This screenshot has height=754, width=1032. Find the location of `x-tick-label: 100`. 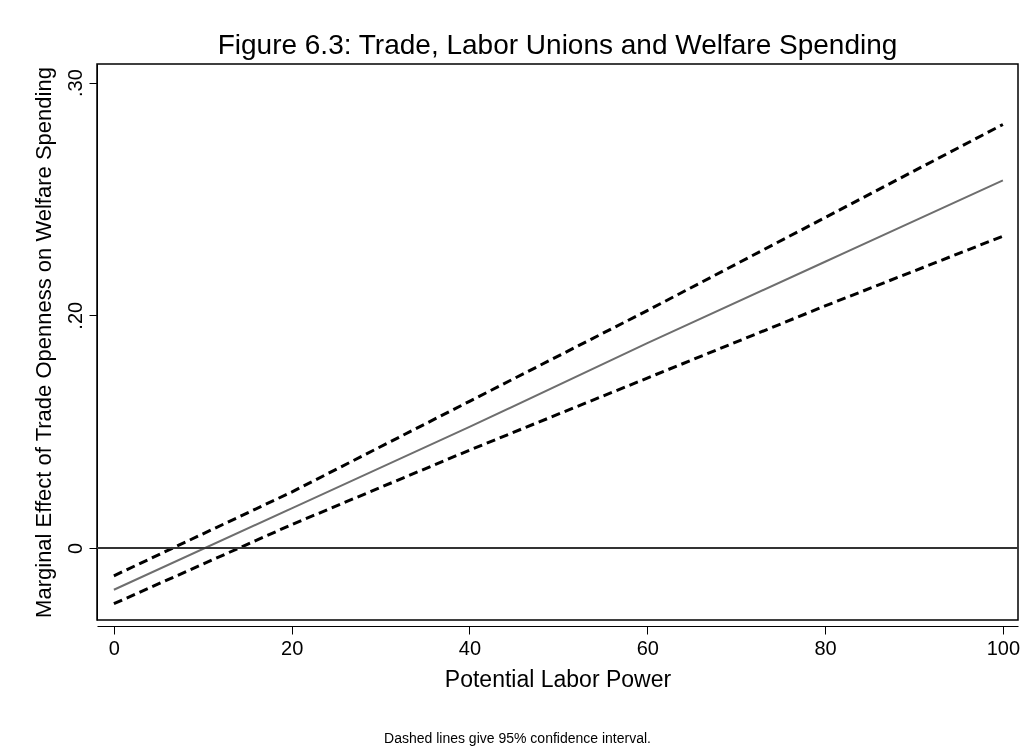

x-tick-label: 100 is located at coordinates (1003, 647).